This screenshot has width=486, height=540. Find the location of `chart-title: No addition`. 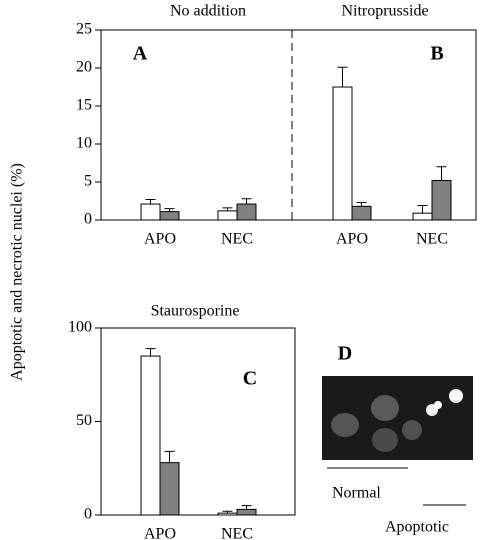

chart-title: No addition is located at coordinates (208, 11).